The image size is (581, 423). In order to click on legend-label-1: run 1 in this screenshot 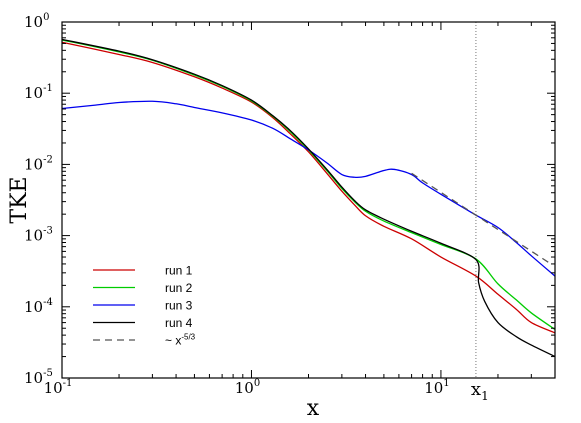, I will do `click(179, 271)`.